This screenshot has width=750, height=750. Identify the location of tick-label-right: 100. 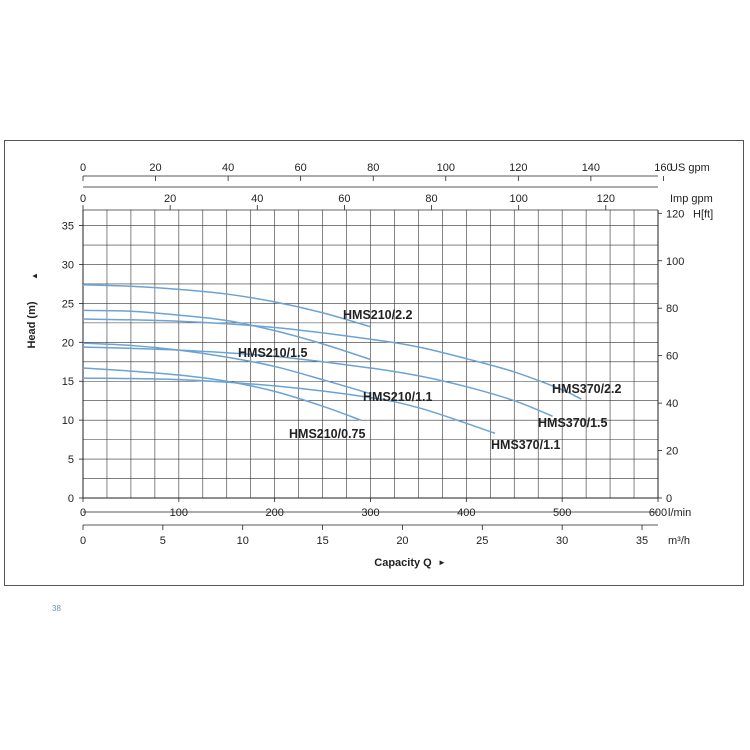
(675, 262).